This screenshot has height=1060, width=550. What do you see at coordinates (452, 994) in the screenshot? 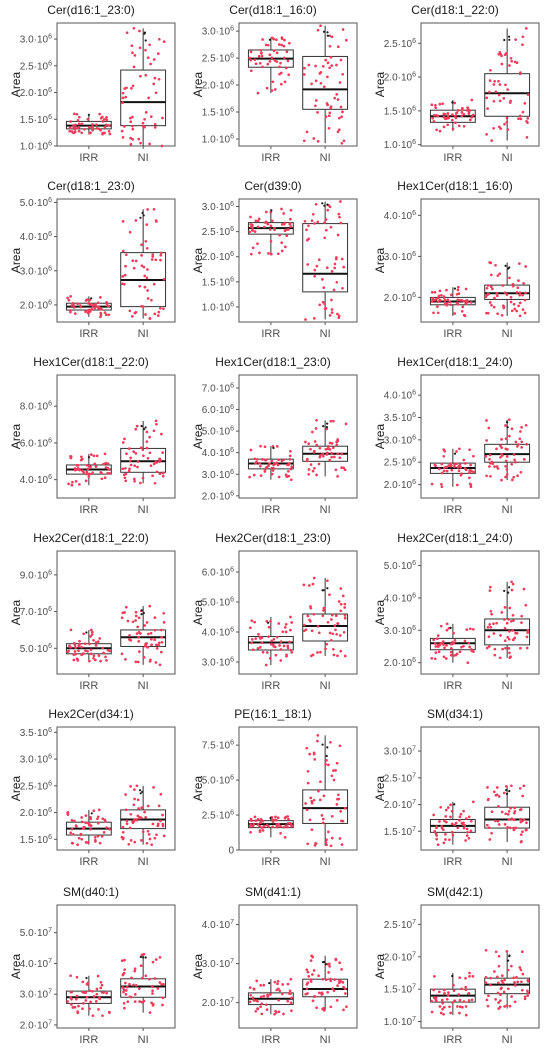
I see `box-irr` at bounding box center [452, 994].